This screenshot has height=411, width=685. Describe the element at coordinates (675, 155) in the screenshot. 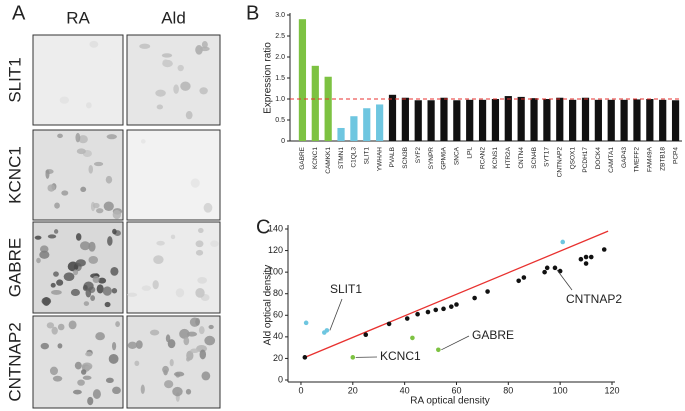

I see `x-tick-label: PCP4` at that location.